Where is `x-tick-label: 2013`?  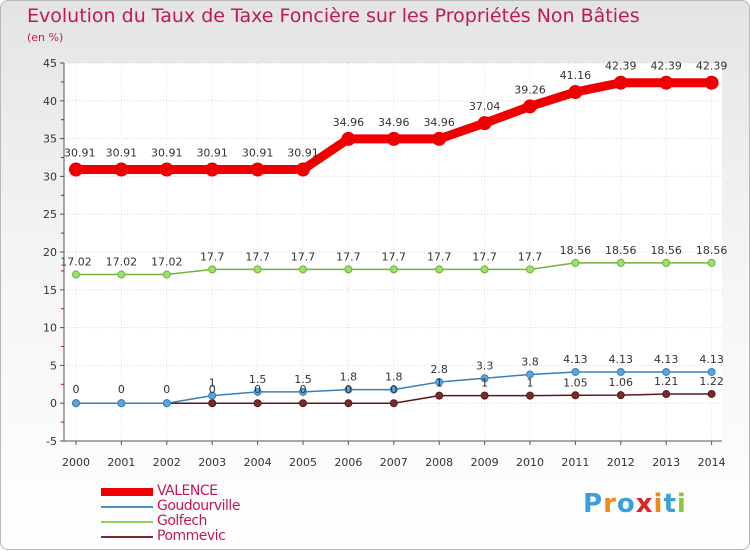 x-tick-label: 2013 is located at coordinates (666, 462).